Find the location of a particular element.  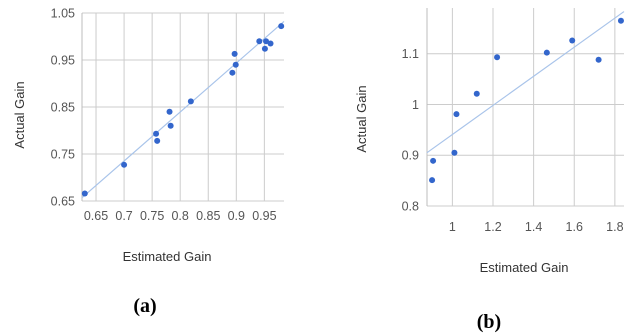

chart-a-x-tick-label: 0.9 is located at coordinates (236, 216).